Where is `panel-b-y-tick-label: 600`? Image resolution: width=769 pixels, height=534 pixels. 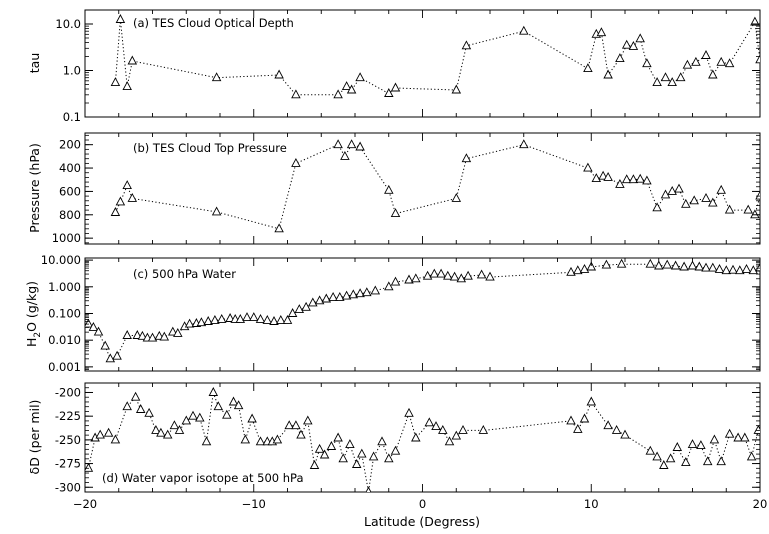 panel-b-y-tick-label: 600 is located at coordinates (70, 191).